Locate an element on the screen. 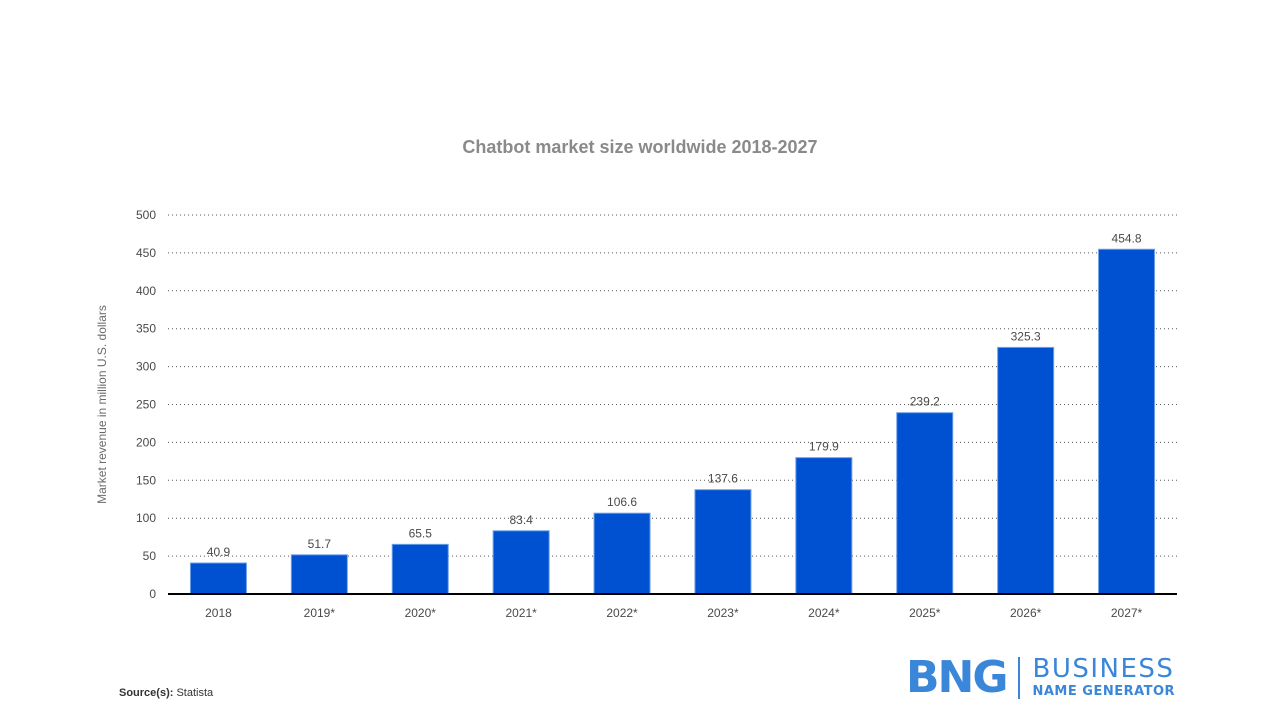 Image resolution: width=1280 pixels, height=720 pixels. logo-mark: BNG is located at coordinates (957, 677).